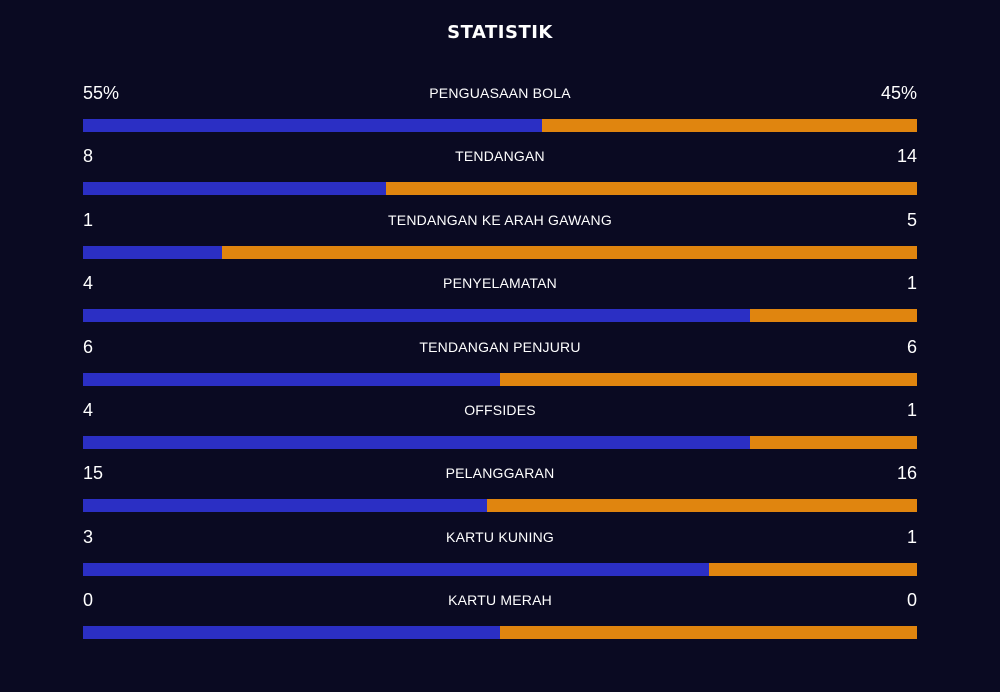 The height and width of the screenshot is (692, 1000). I want to click on stat-row-head: 0 KARTU MERAH 0, so click(500, 600).